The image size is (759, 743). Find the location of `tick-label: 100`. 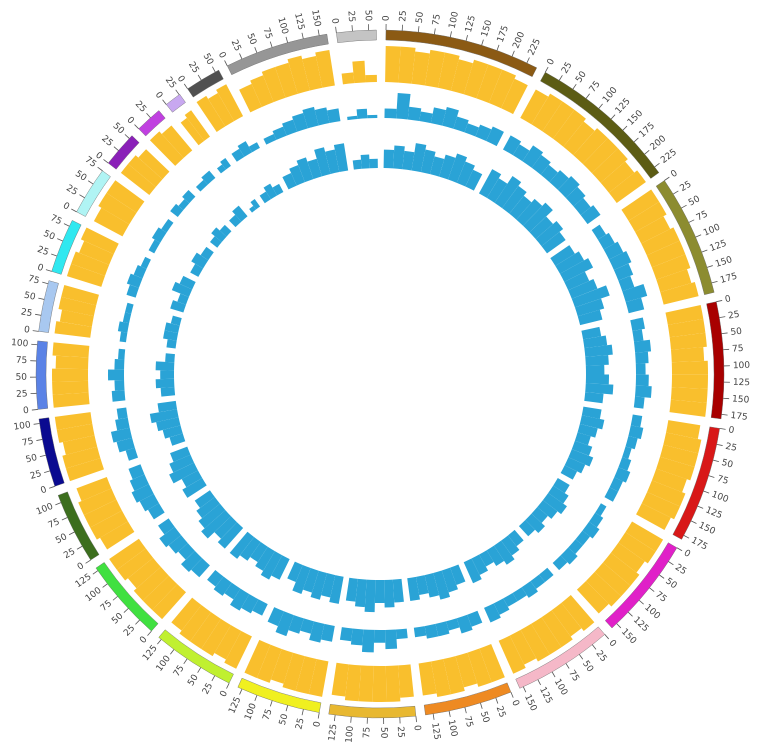

tick-label: 100 is located at coordinates (454, 19).